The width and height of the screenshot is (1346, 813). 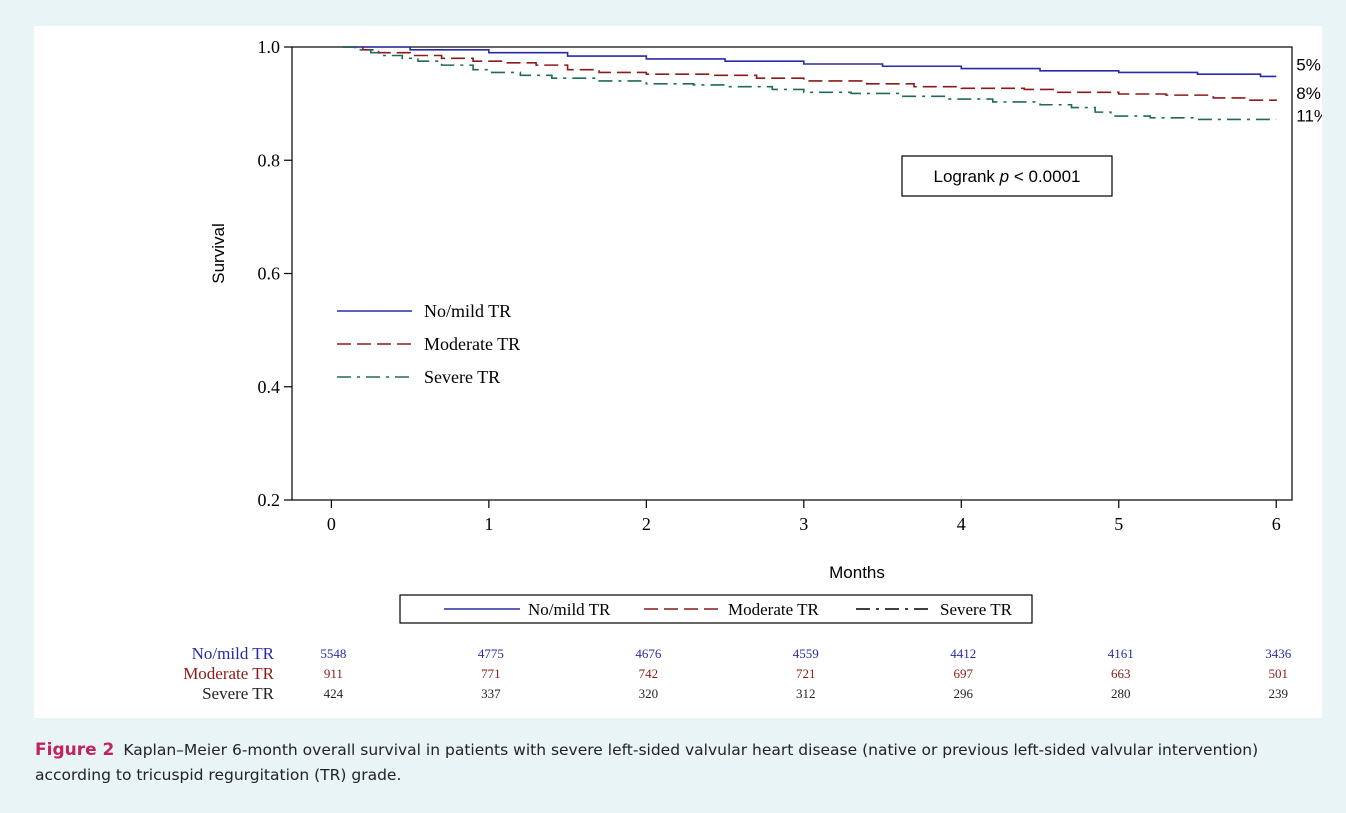 What do you see at coordinates (1308, 93) in the screenshot?
I see `end-label: 8%` at bounding box center [1308, 93].